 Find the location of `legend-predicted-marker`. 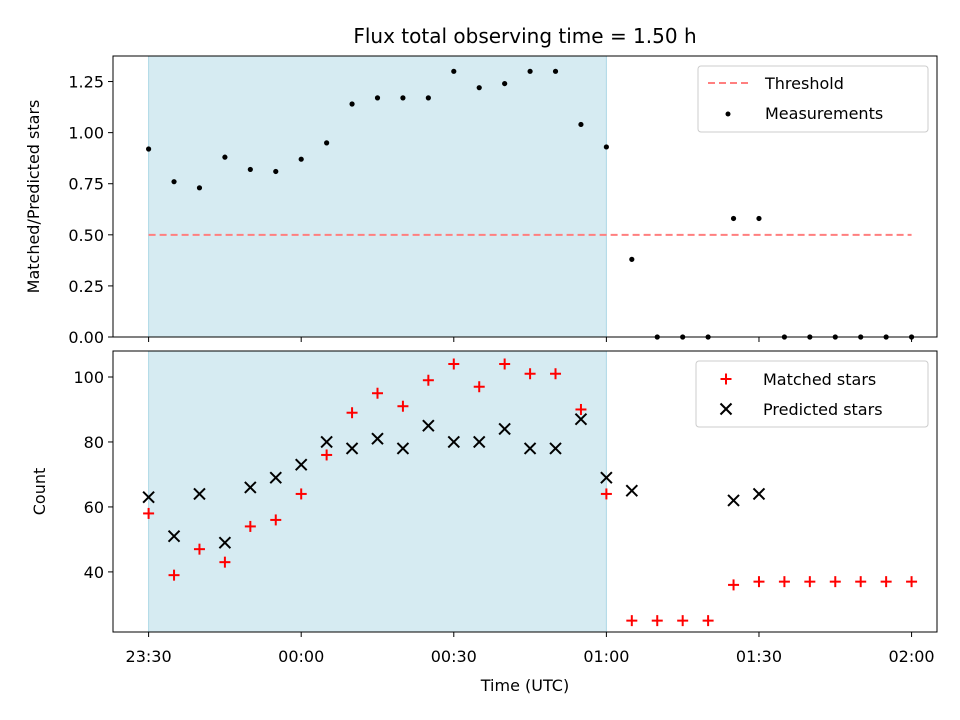

legend-predicted-marker is located at coordinates (726, 409).